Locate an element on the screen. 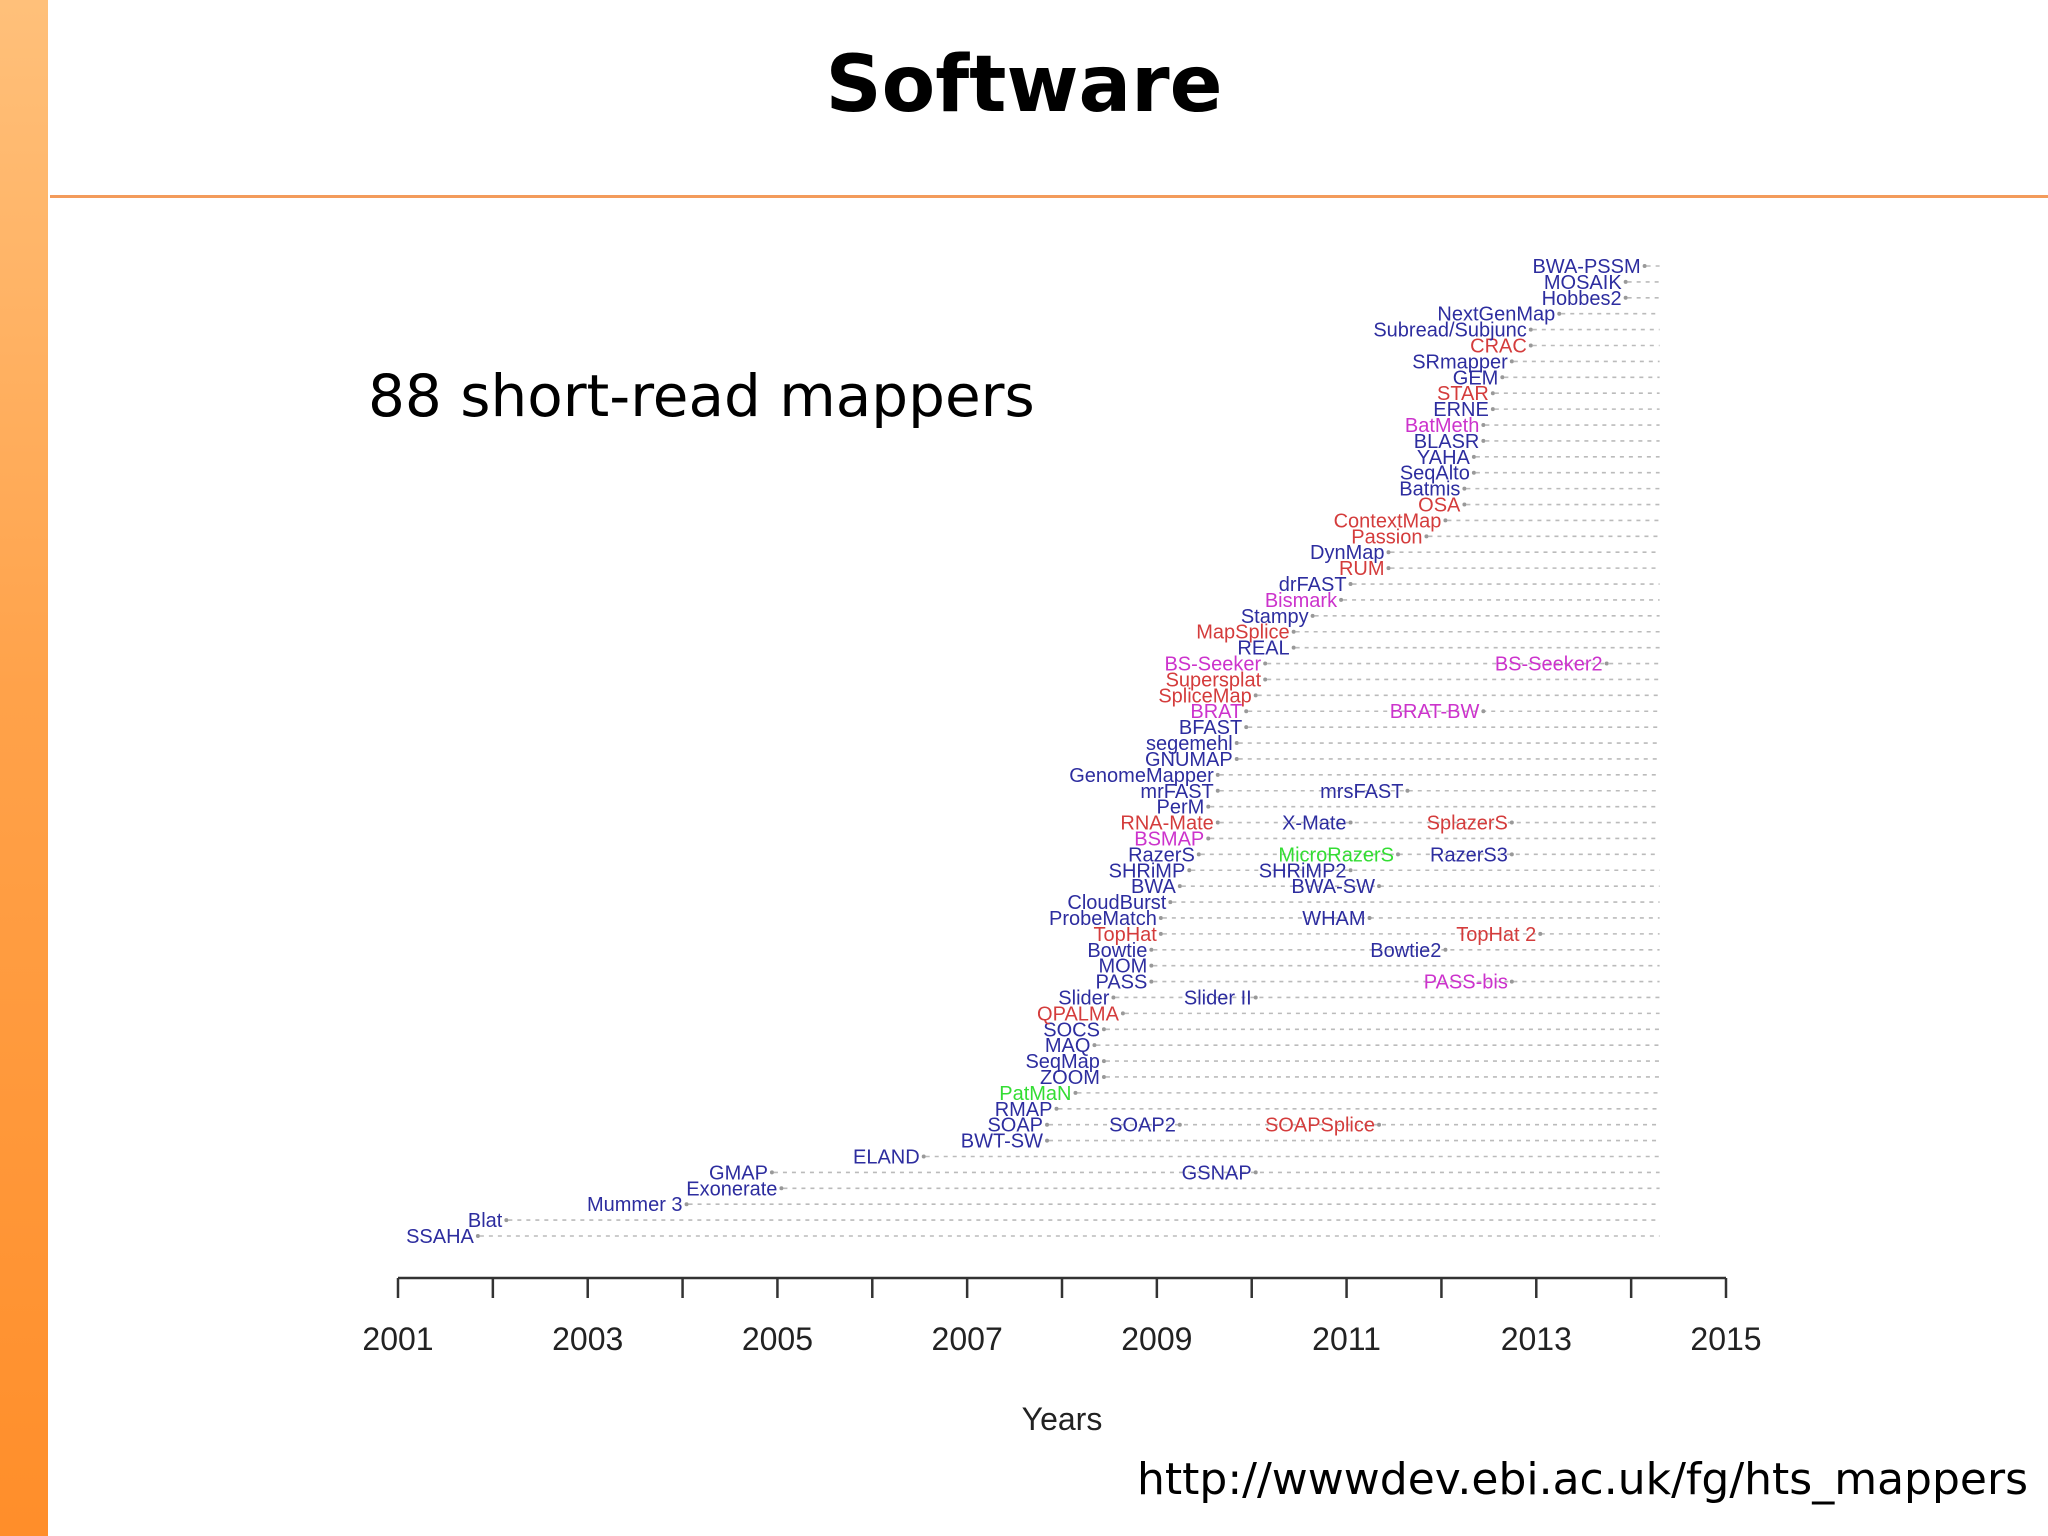 The image size is (2048, 1536). tool-label-bwt-sw: BWT-SW is located at coordinates (1002, 1142).